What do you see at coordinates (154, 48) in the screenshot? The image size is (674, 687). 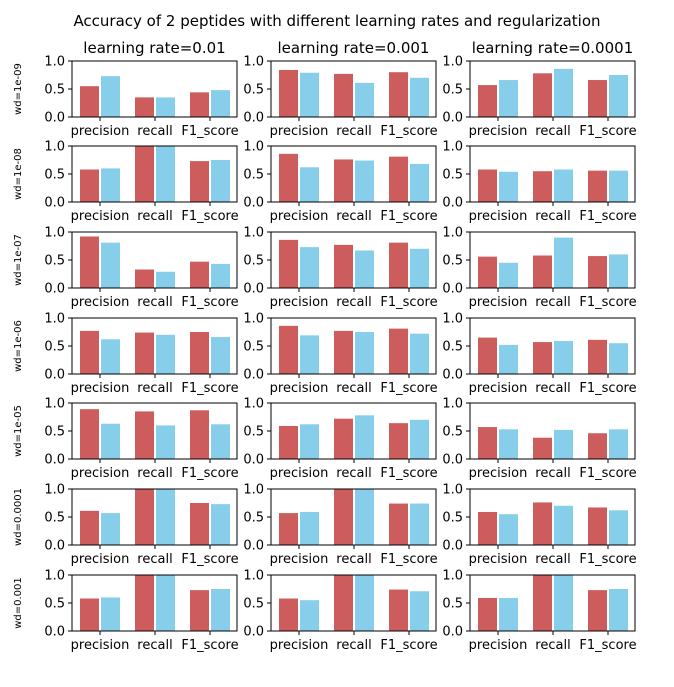 I see `column-title: learning rate=0.01` at bounding box center [154, 48].